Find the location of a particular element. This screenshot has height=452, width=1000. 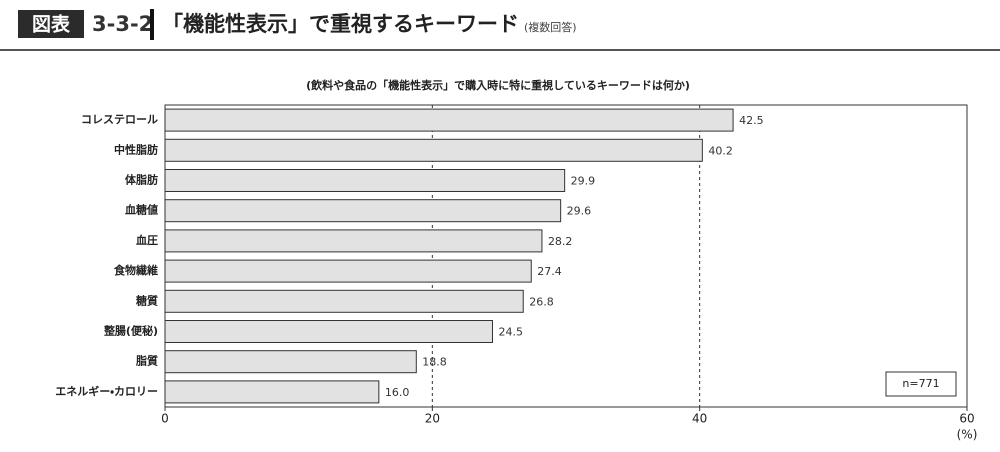

y-tick-label: 中性脂肪 is located at coordinates (136, 149).